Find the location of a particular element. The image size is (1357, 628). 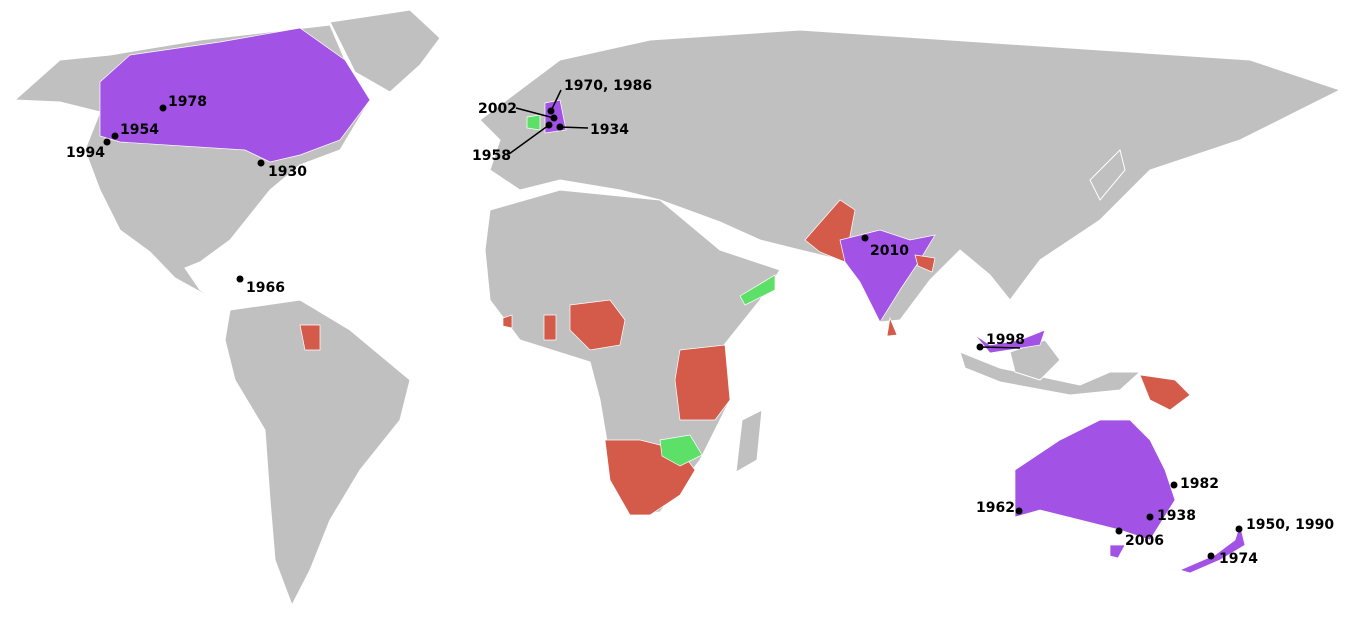

madagascar is located at coordinates (749, 441).